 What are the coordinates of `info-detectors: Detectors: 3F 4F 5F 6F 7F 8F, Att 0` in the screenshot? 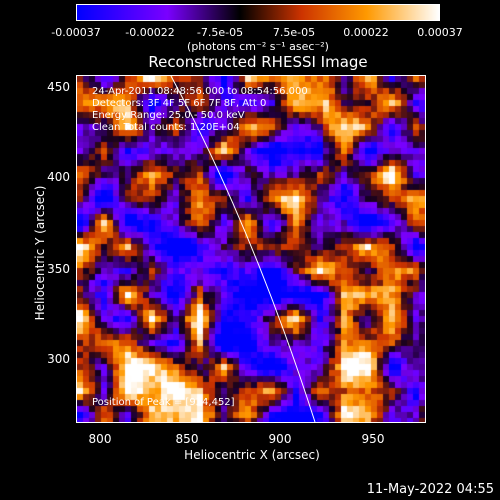 It's located at (179, 103).